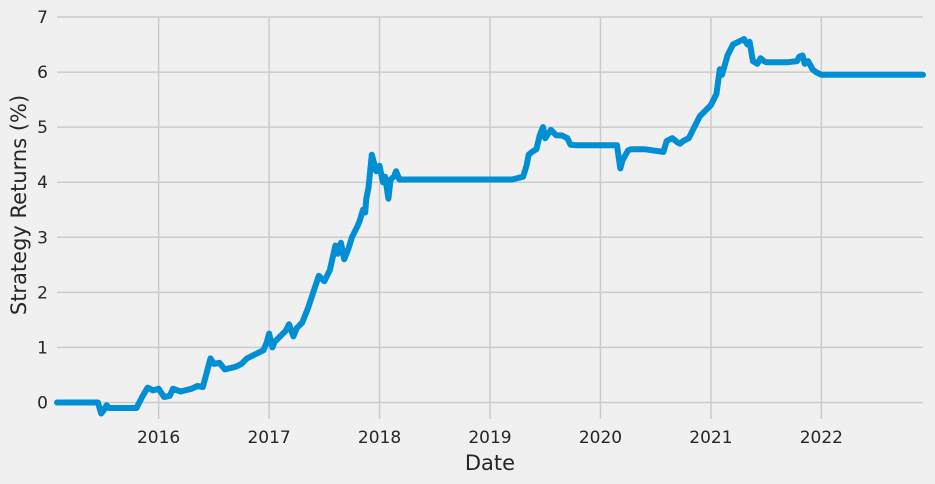  Describe the element at coordinates (42, 210) in the screenshot. I see `y-tick-labels: 0 1 2 3 4 5 6 7` at that location.